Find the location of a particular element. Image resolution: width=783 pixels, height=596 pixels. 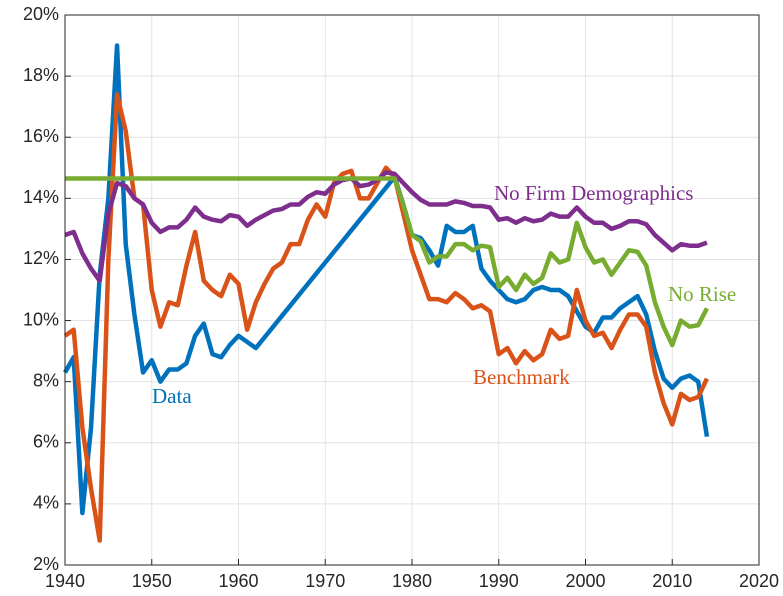

x-tick-label: 2000 is located at coordinates (585, 581).